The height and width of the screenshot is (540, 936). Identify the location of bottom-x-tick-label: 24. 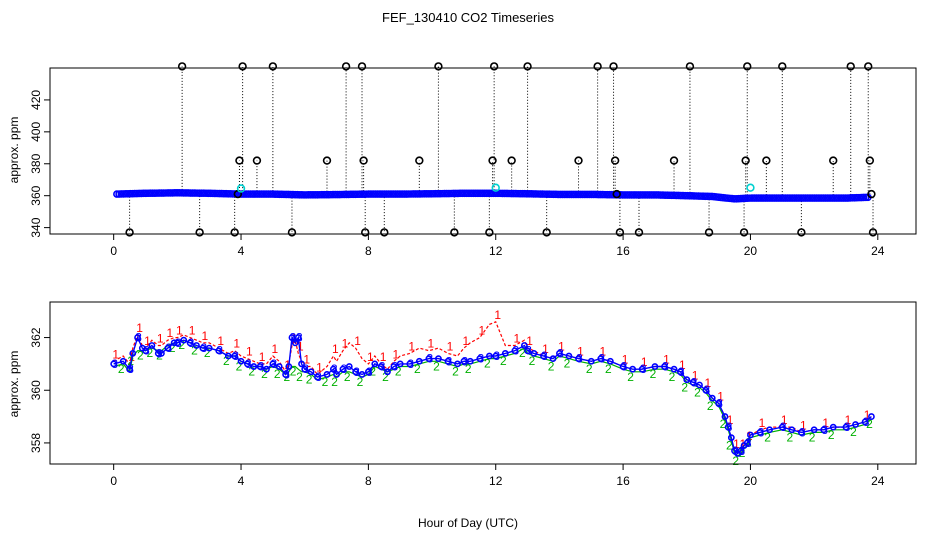
(878, 481).